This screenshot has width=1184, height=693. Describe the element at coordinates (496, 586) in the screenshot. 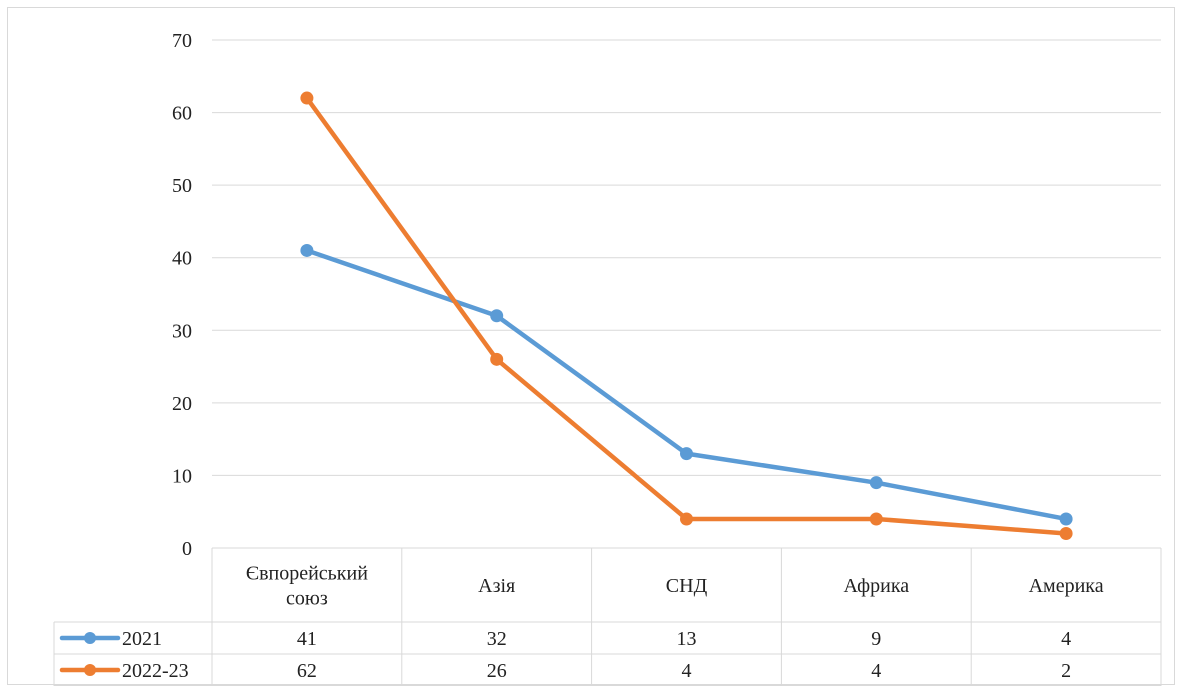

I see `x-category-label: Азія` at that location.